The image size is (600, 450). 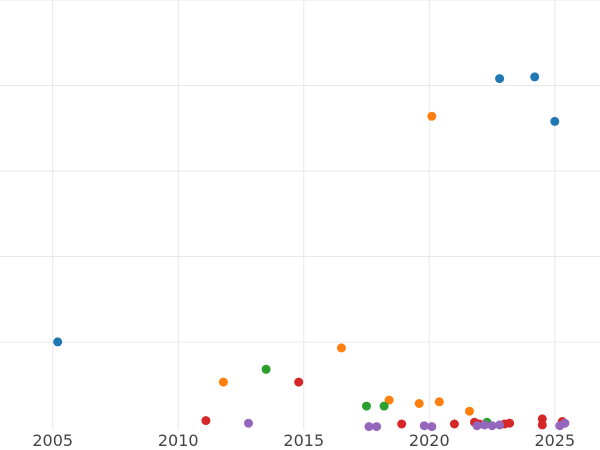 What do you see at coordinates (429, 440) in the screenshot?
I see `x-tick-label: 2020` at bounding box center [429, 440].